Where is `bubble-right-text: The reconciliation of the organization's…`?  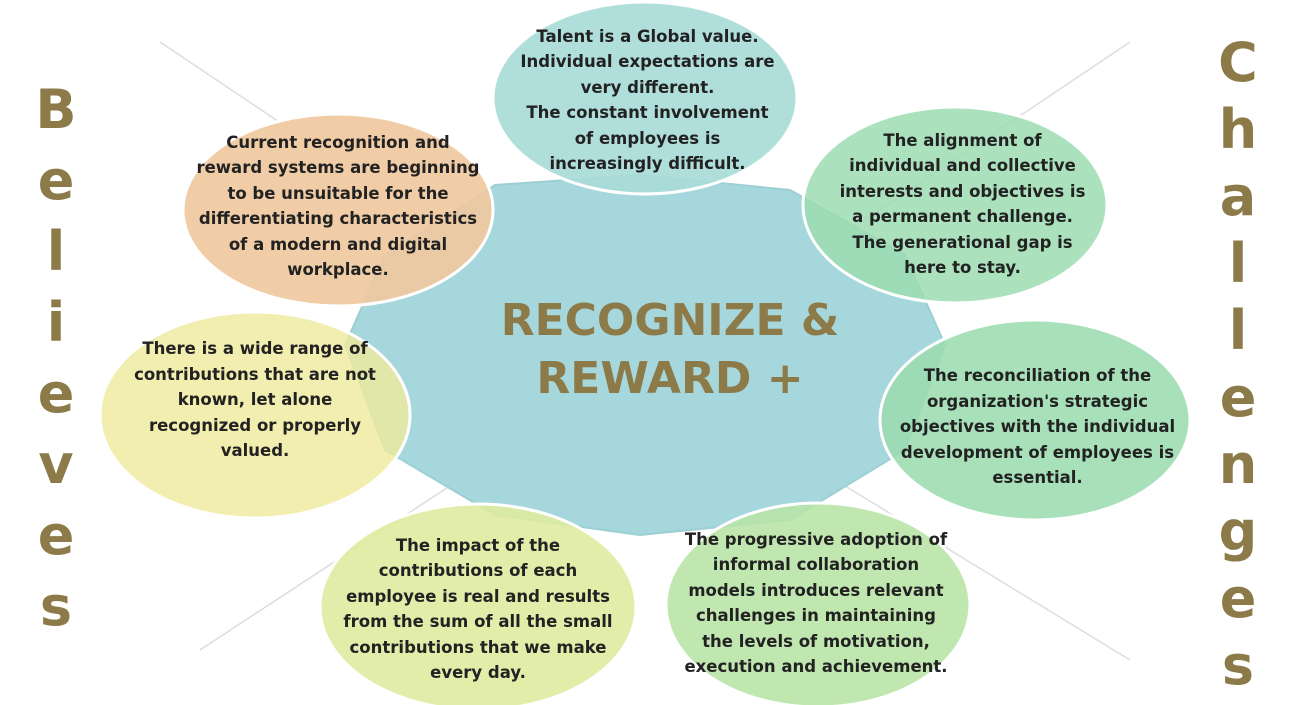 bubble-right-text: The reconciliation of the organization's… is located at coordinates (1037, 427).